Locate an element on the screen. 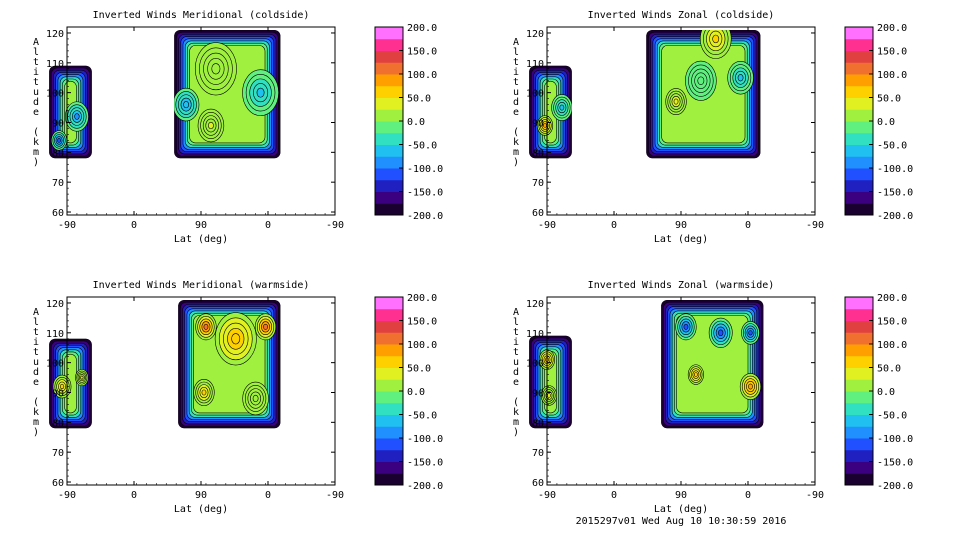 The height and width of the screenshot is (540, 960). y-tick-label: 70 is located at coordinates (538, 453).